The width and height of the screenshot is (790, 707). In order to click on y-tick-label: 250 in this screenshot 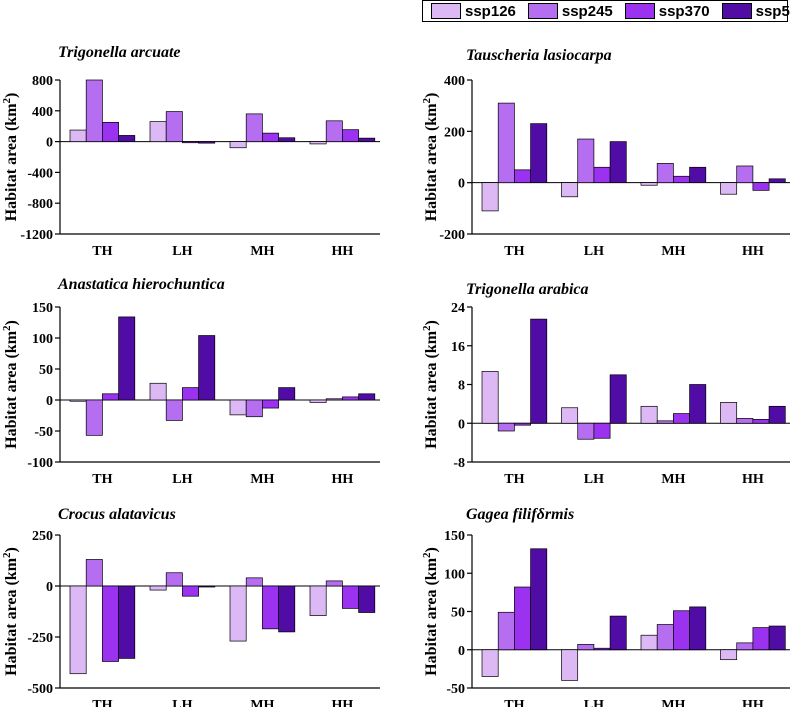, I will do `click(42, 536)`.